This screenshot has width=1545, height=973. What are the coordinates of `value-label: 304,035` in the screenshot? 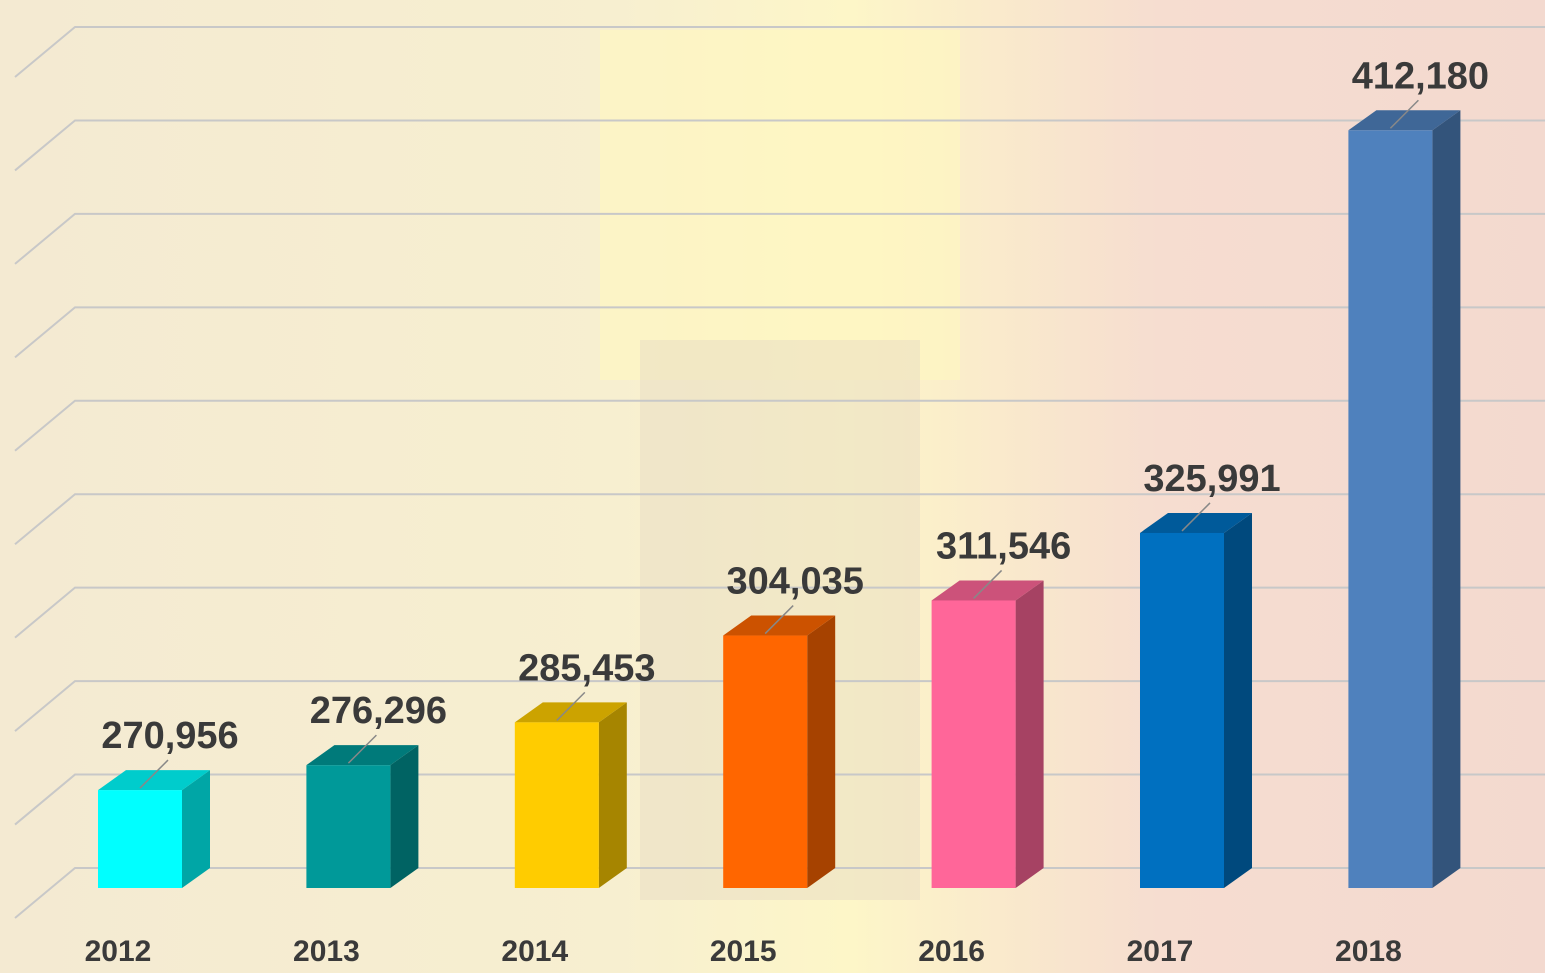 It's located at (795, 582).